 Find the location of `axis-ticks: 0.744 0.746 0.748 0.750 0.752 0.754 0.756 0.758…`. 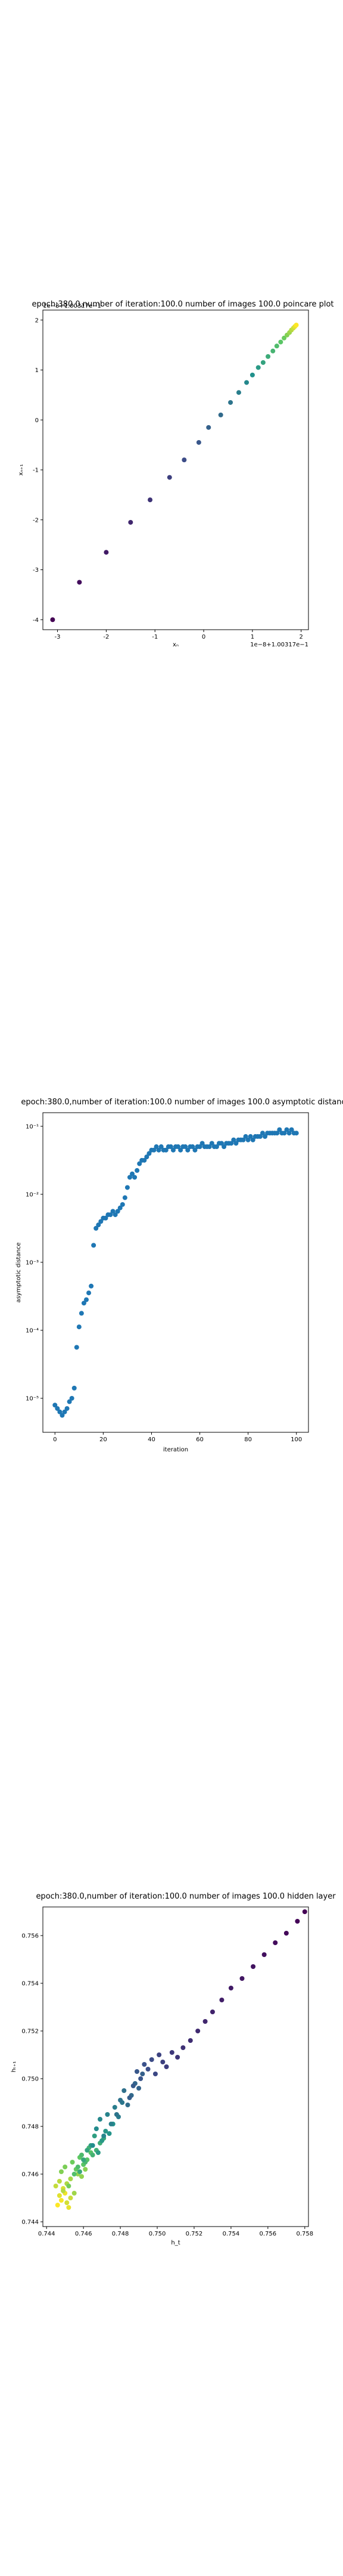

axis-ticks: 0.744 0.746 0.748 0.750 0.752 0.754 0.756 0.758… is located at coordinates (167, 2085).